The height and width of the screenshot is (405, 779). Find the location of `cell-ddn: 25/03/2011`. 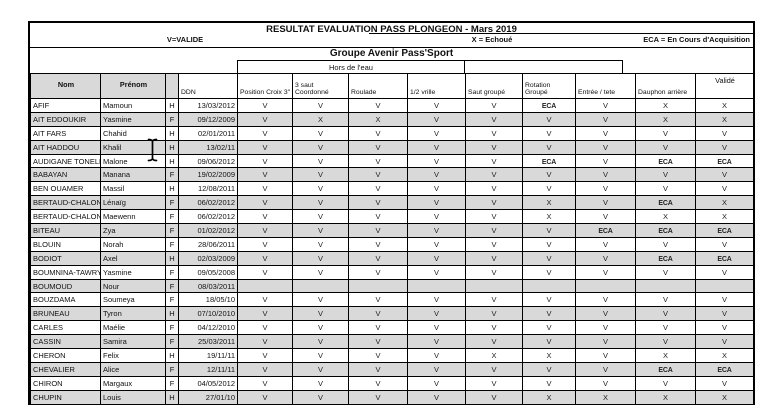

cell-ddn: 25/03/2011 is located at coordinates (208, 342).